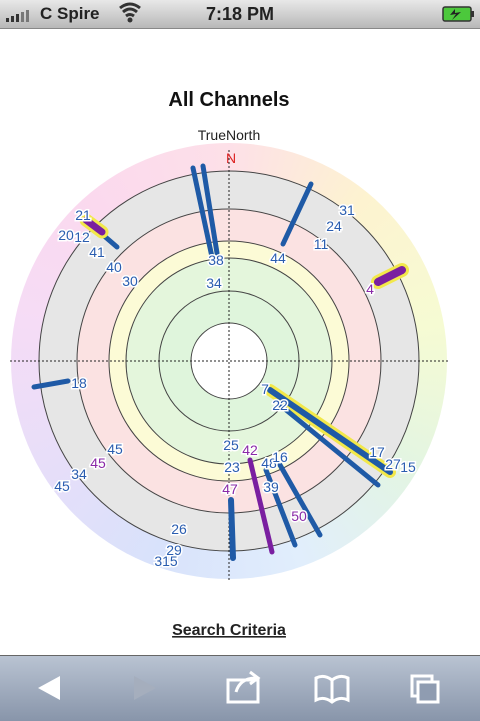 The width and height of the screenshot is (480, 721). What do you see at coordinates (130, 281) in the screenshot?
I see `satellite-label: 30` at bounding box center [130, 281].